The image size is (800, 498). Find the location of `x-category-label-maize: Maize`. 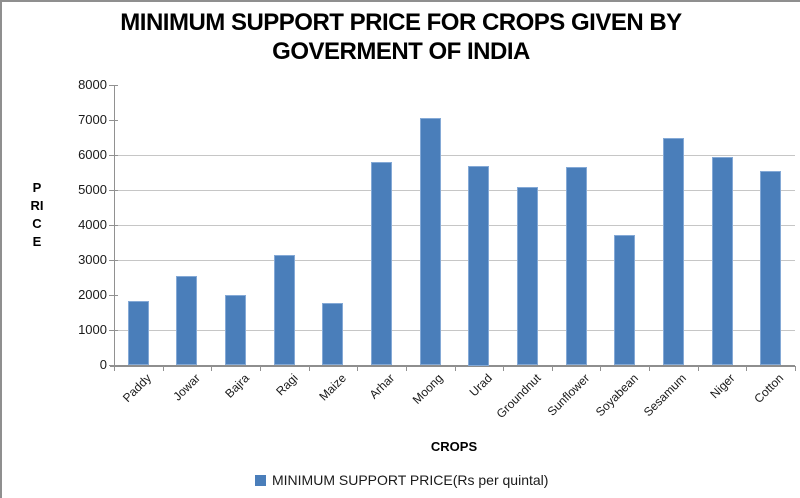

x-category-label-maize: Maize is located at coordinates (332, 387).